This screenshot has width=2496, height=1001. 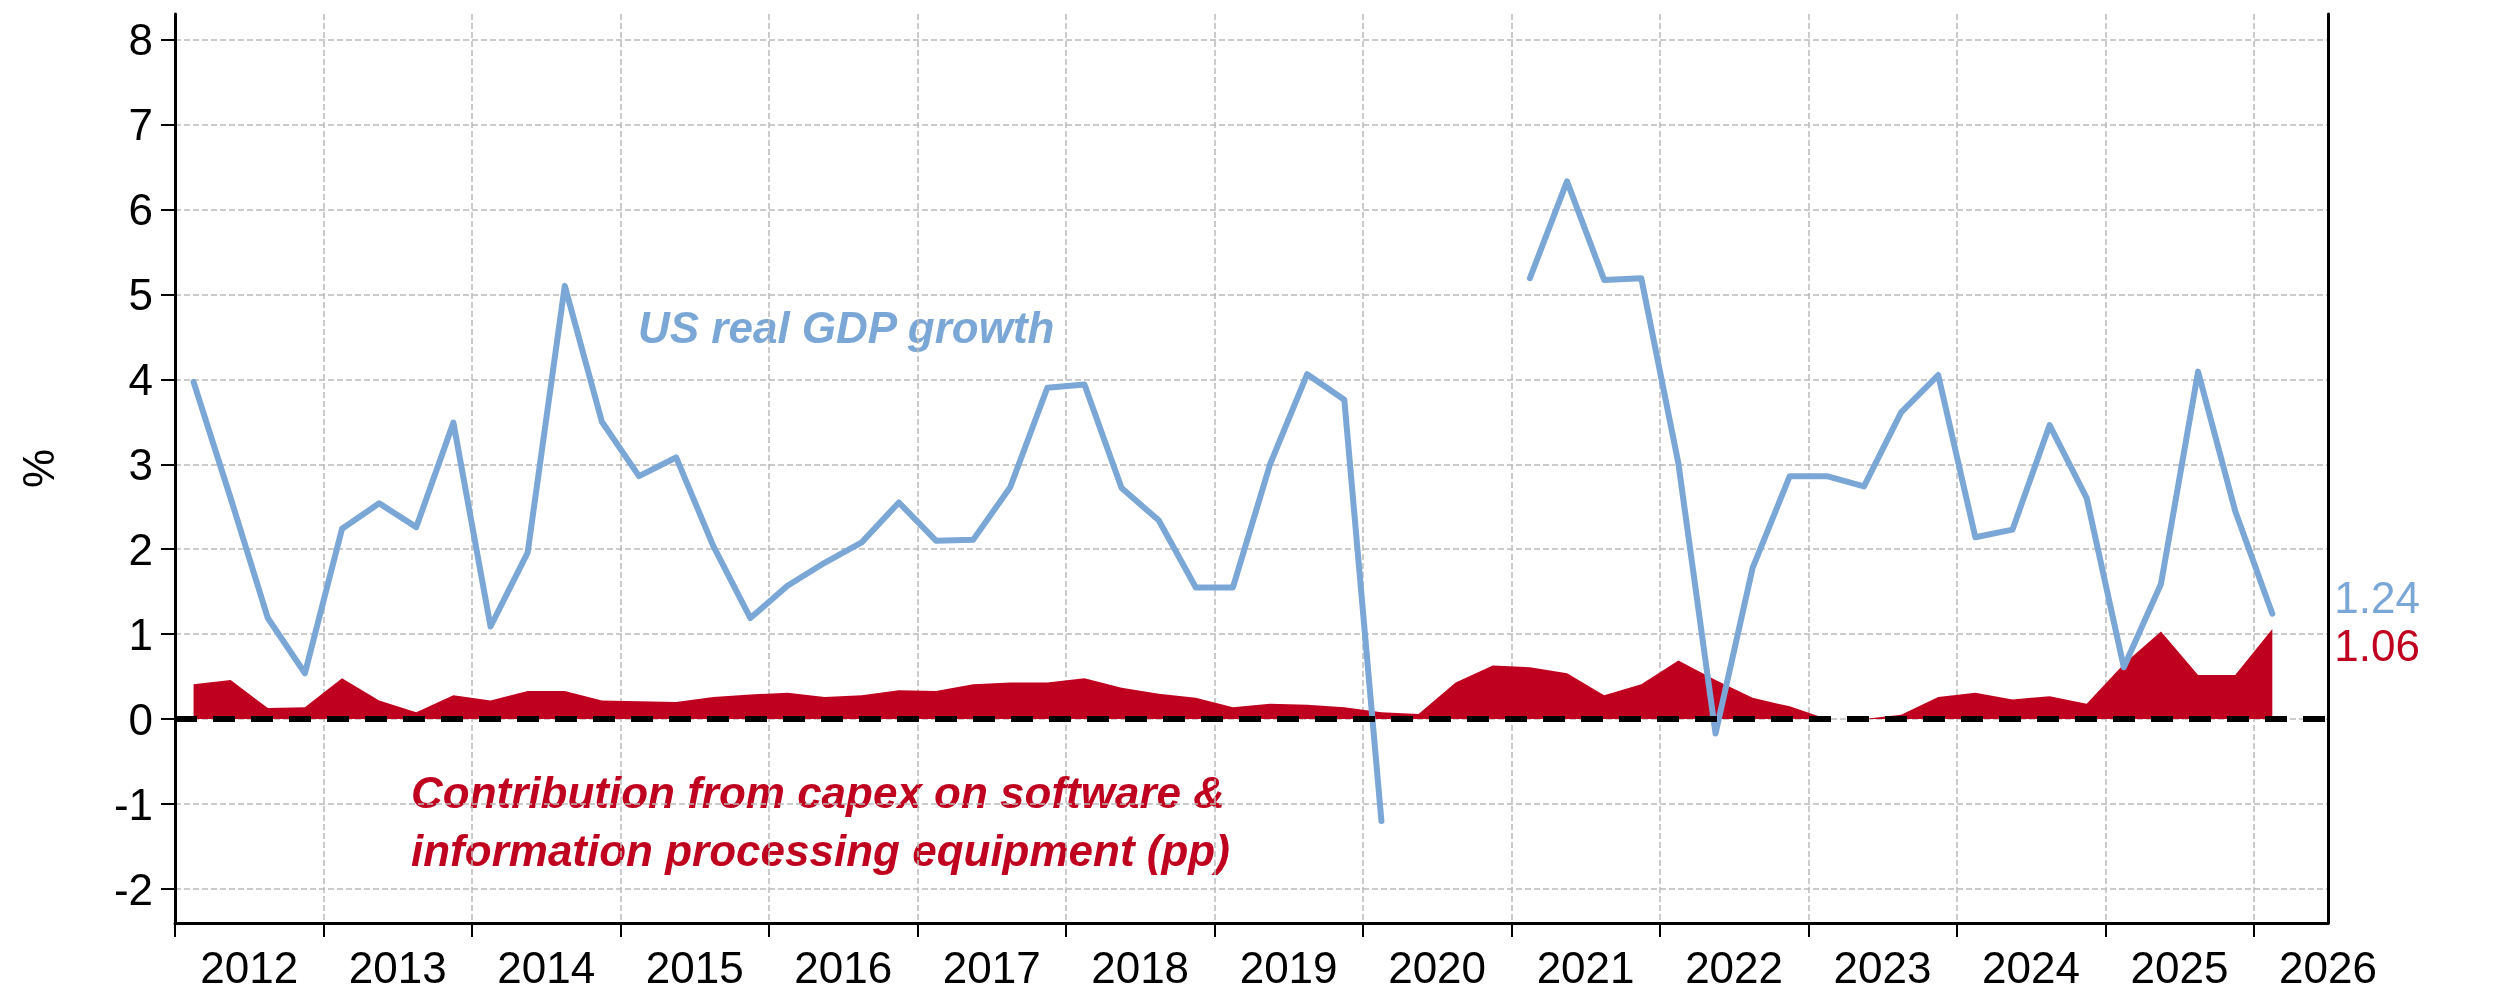 What do you see at coordinates (249, 967) in the screenshot?
I see `x-tick-label: 2012` at bounding box center [249, 967].